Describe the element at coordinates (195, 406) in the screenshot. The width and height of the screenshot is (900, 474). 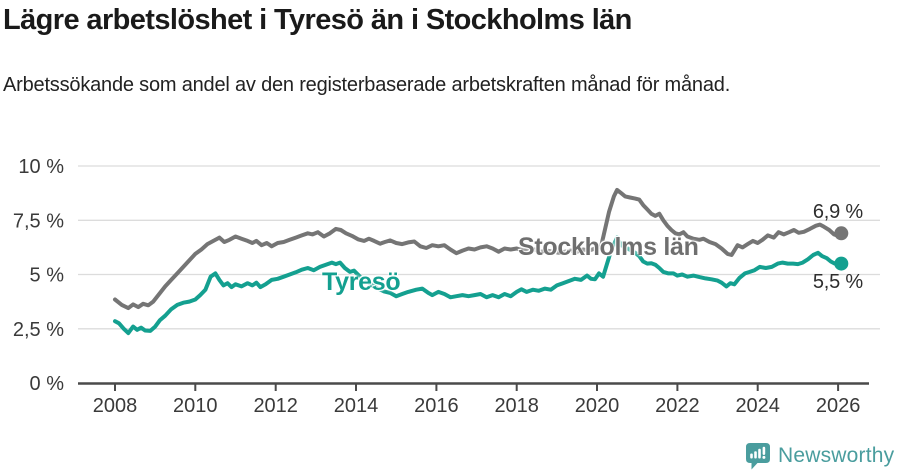
I see `x-axis-tick-label: 2010` at that location.